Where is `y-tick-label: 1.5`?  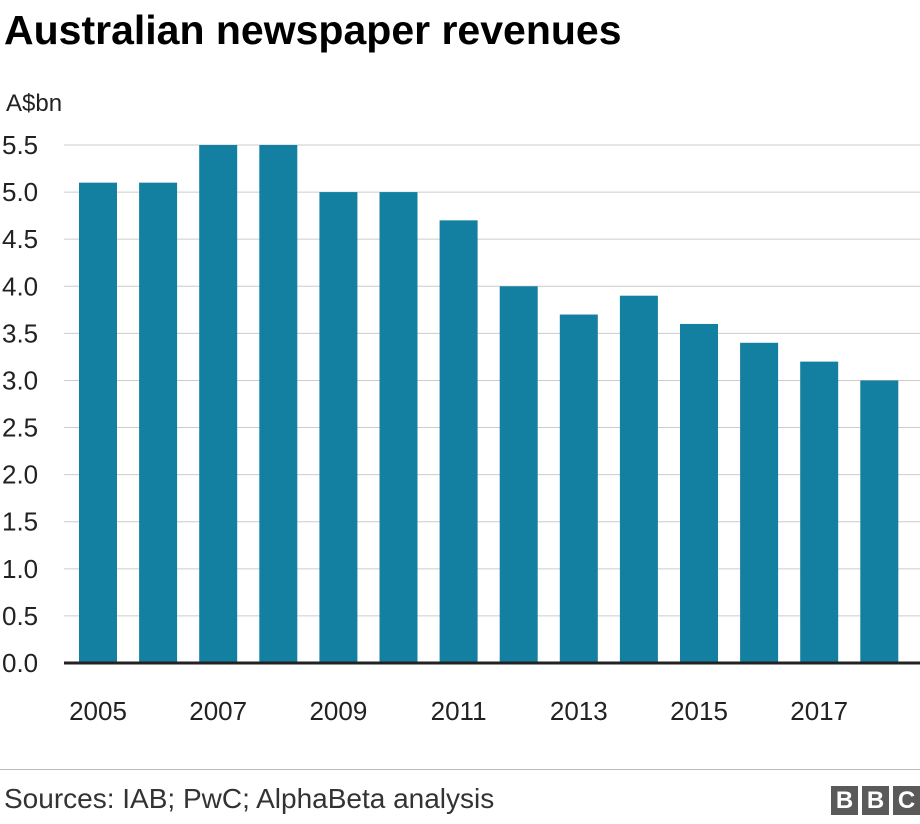 y-tick-label: 1.5 is located at coordinates (20, 522).